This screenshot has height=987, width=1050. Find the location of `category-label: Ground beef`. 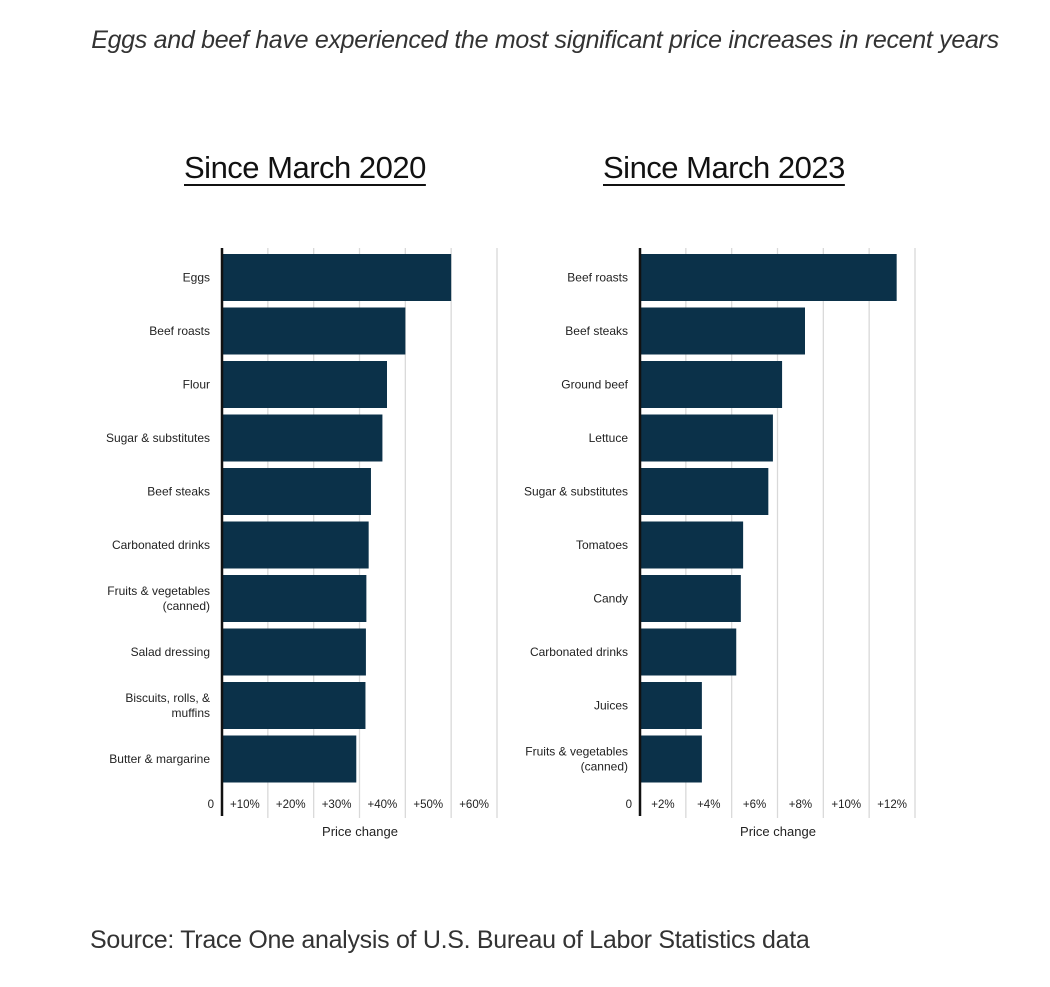

category-label: Ground beef is located at coordinates (594, 385).